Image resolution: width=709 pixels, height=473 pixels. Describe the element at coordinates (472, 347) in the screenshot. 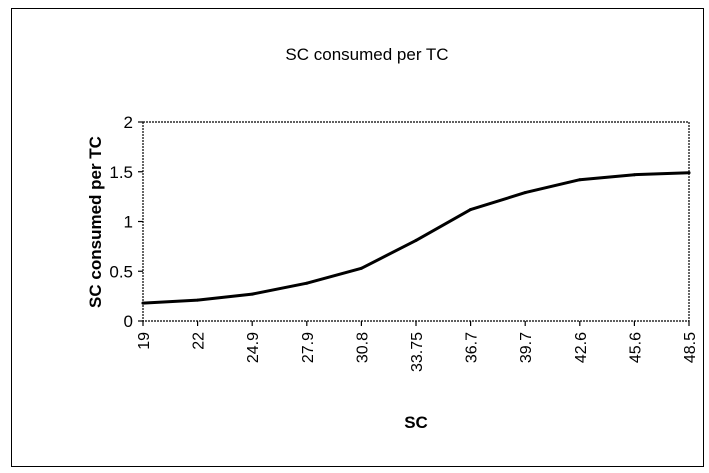

I see `x-tick-label: 36.7` at that location.